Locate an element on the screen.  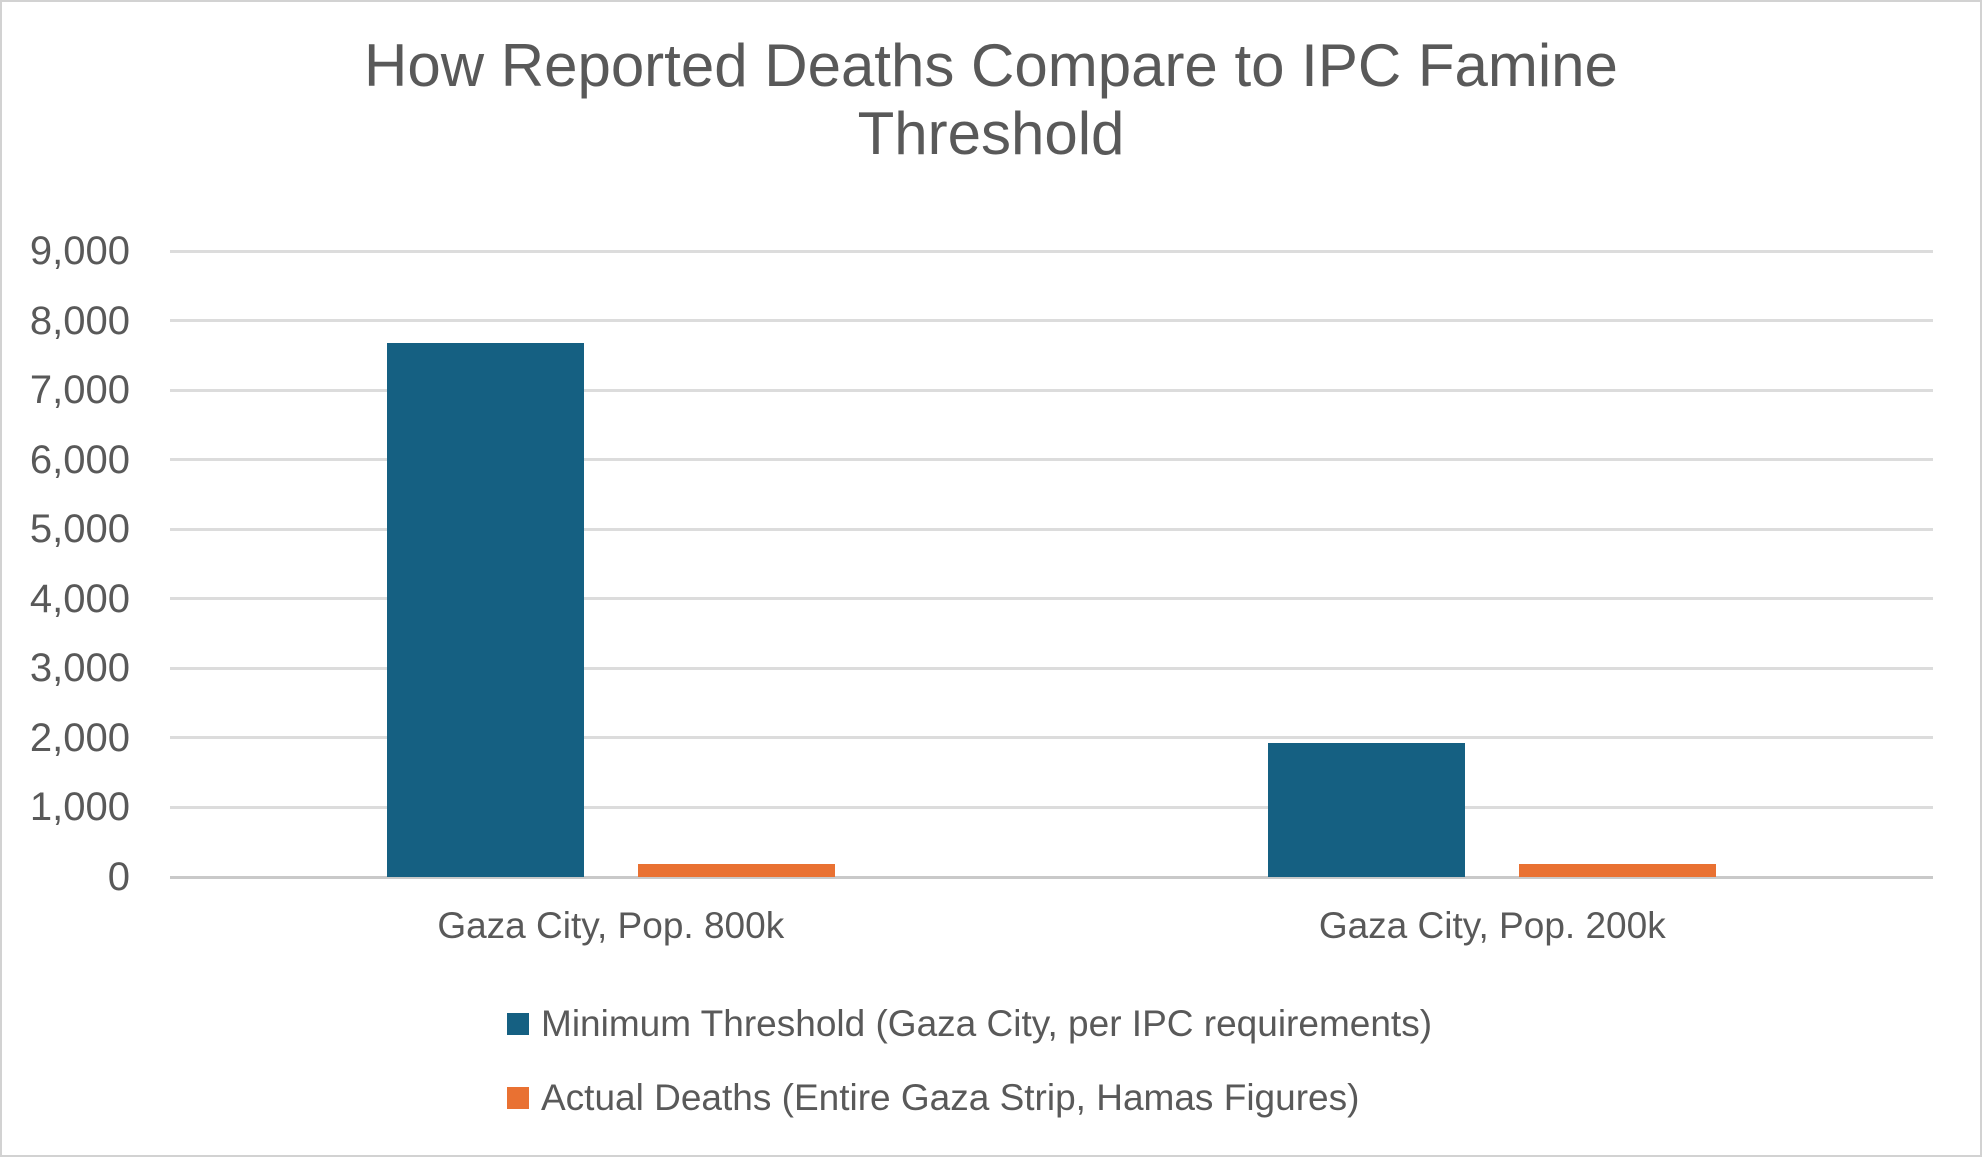
y-tick-label: 1,000 is located at coordinates (79, 807).